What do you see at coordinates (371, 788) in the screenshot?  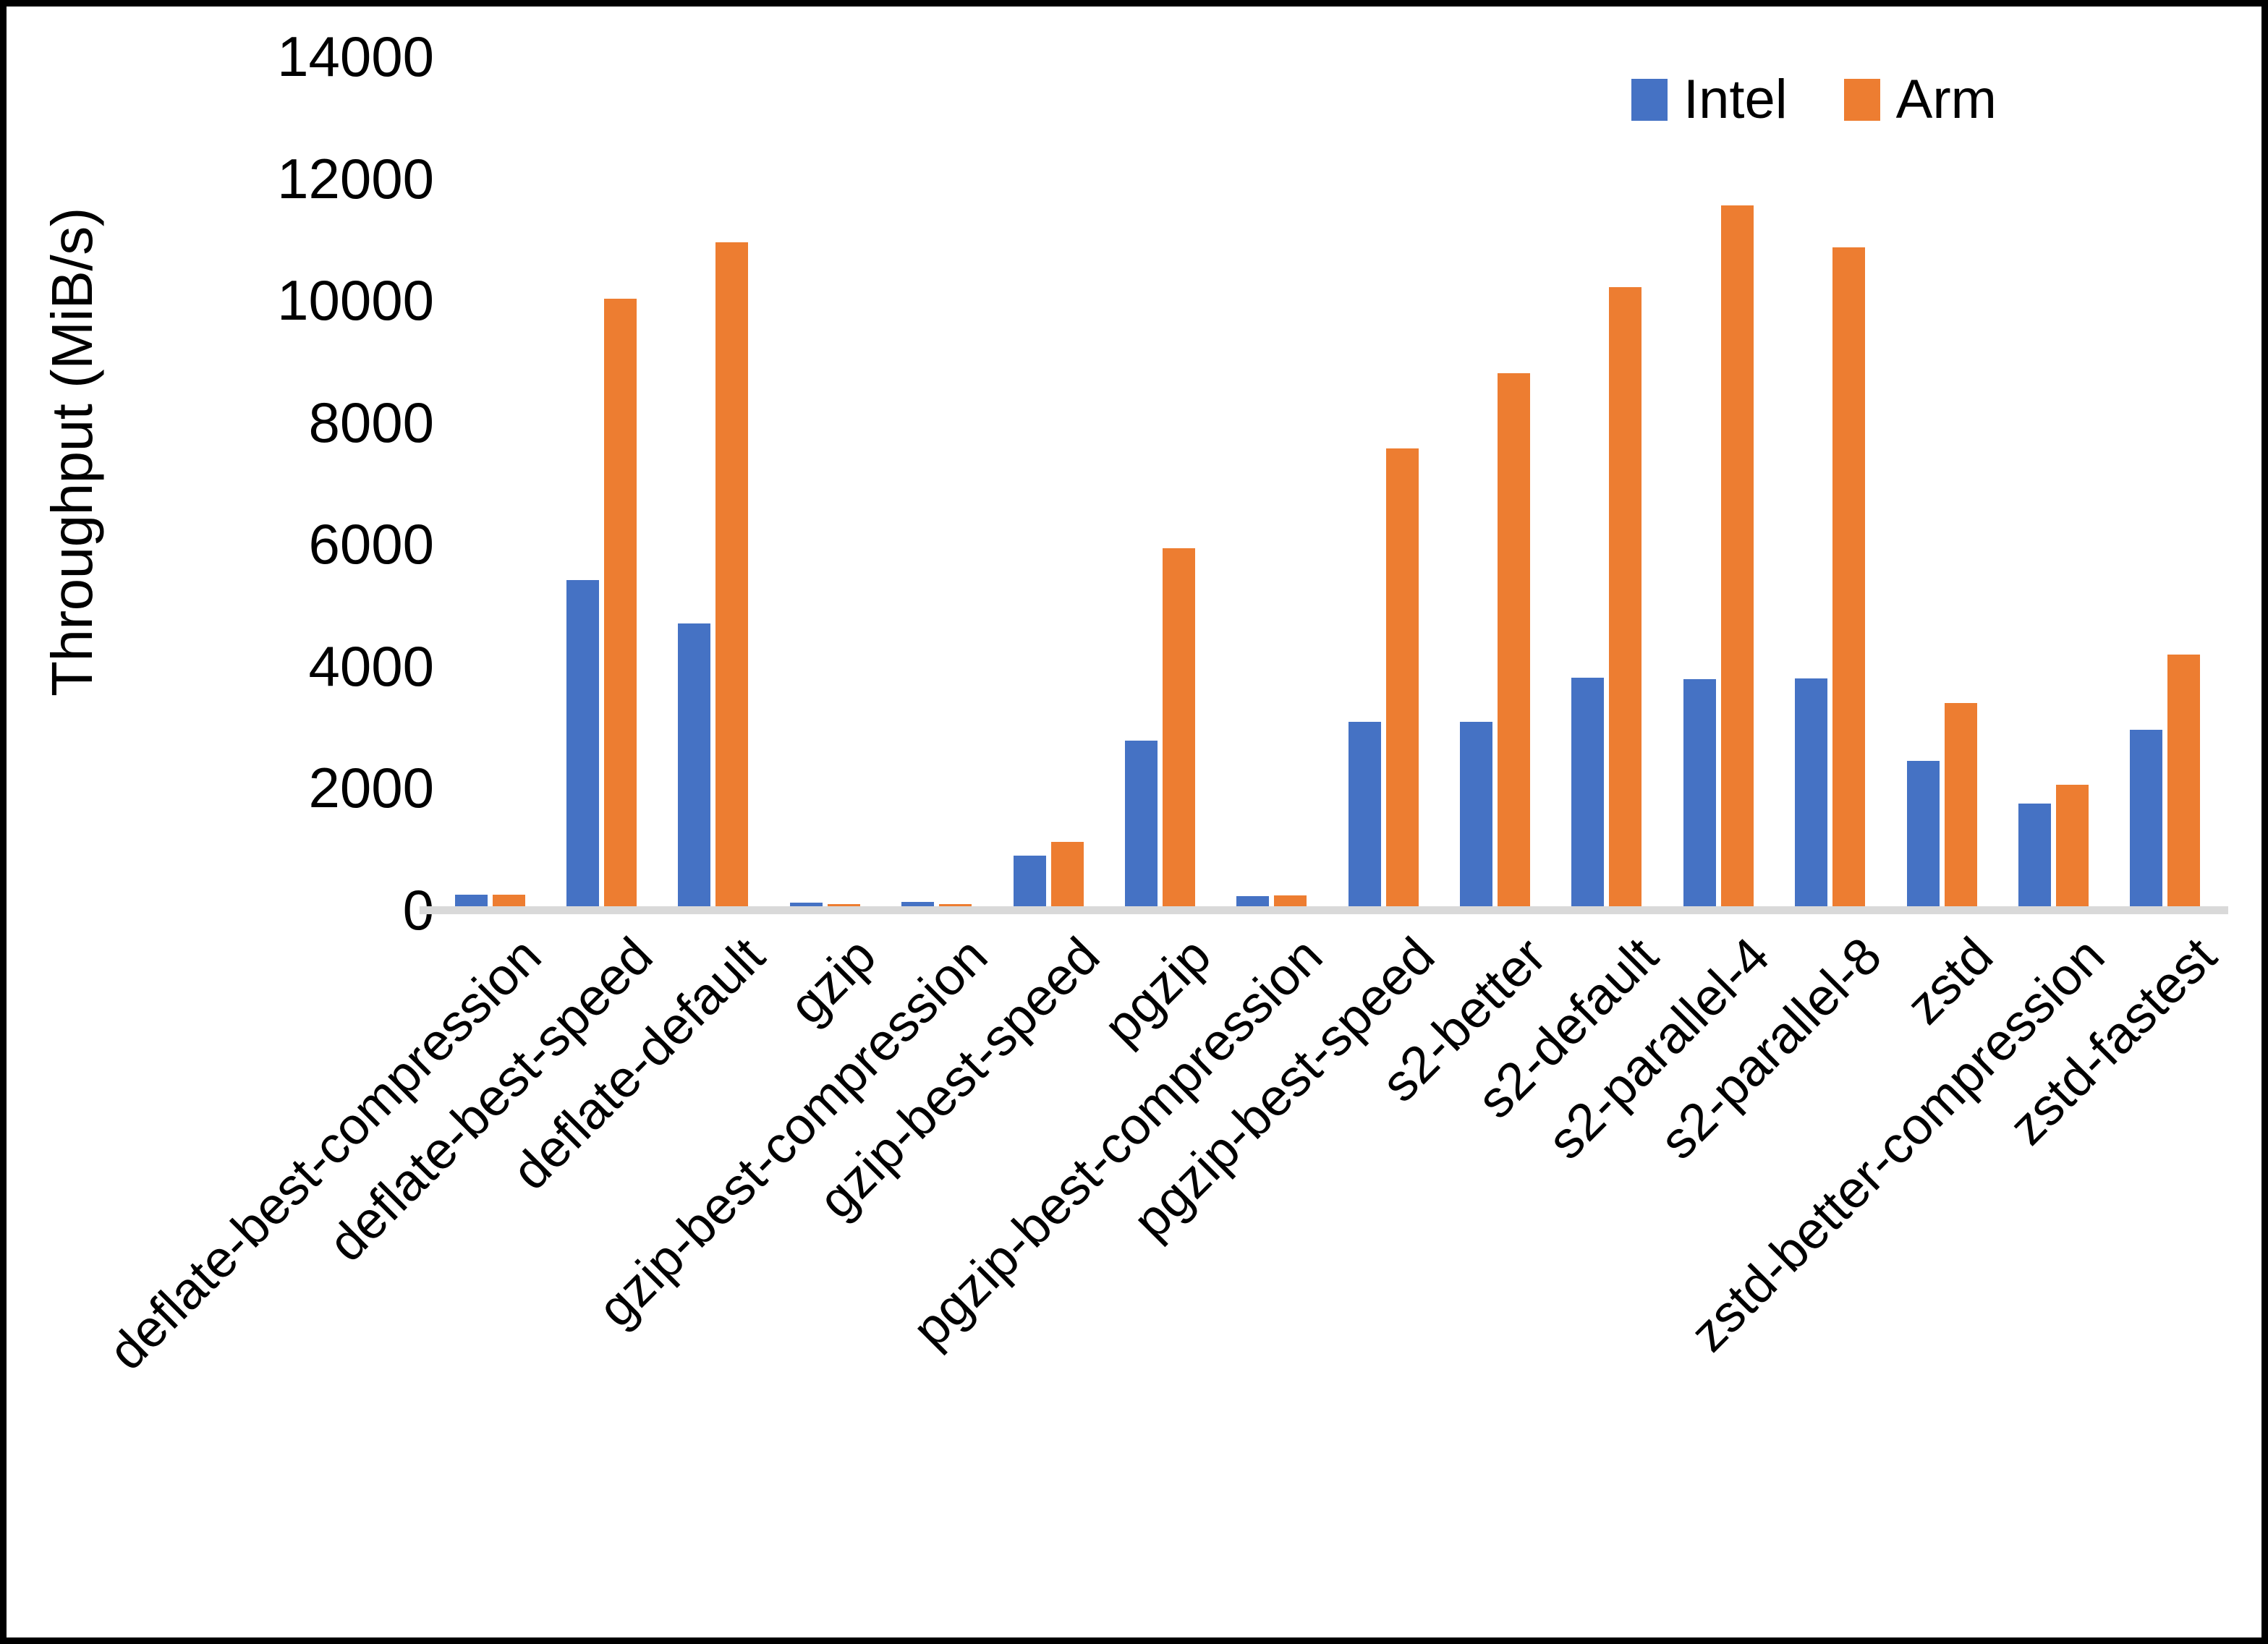 I see `y-tick-label: 2000` at bounding box center [371, 788].